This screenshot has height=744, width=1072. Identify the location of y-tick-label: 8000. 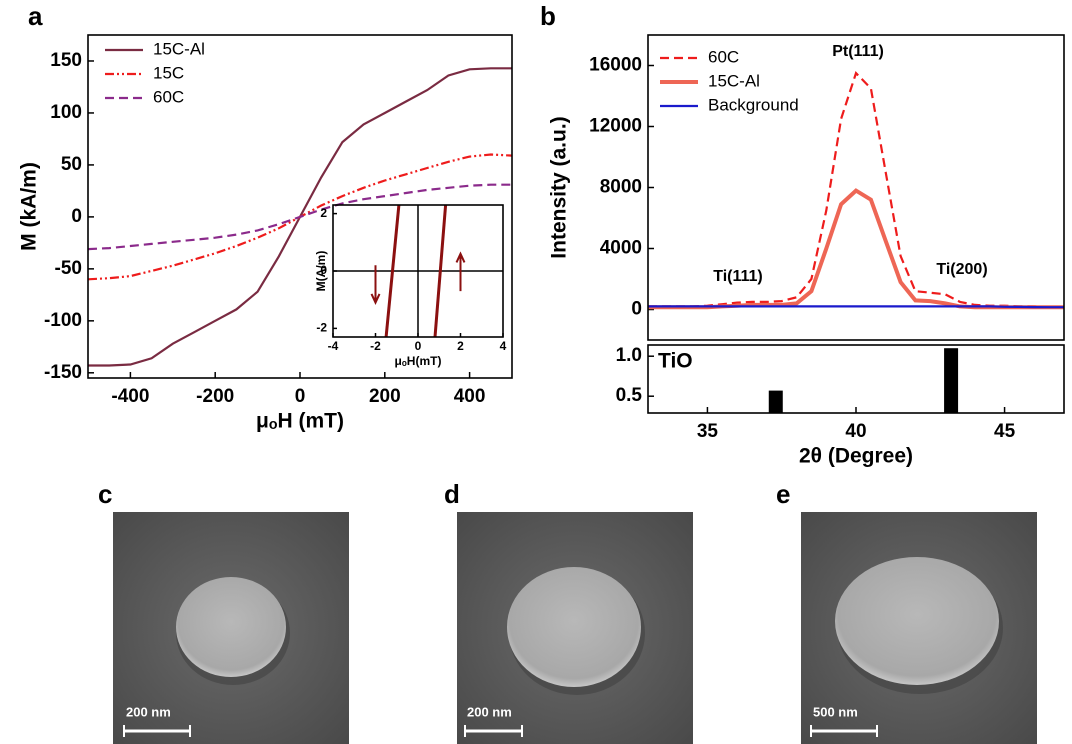
(621, 187).